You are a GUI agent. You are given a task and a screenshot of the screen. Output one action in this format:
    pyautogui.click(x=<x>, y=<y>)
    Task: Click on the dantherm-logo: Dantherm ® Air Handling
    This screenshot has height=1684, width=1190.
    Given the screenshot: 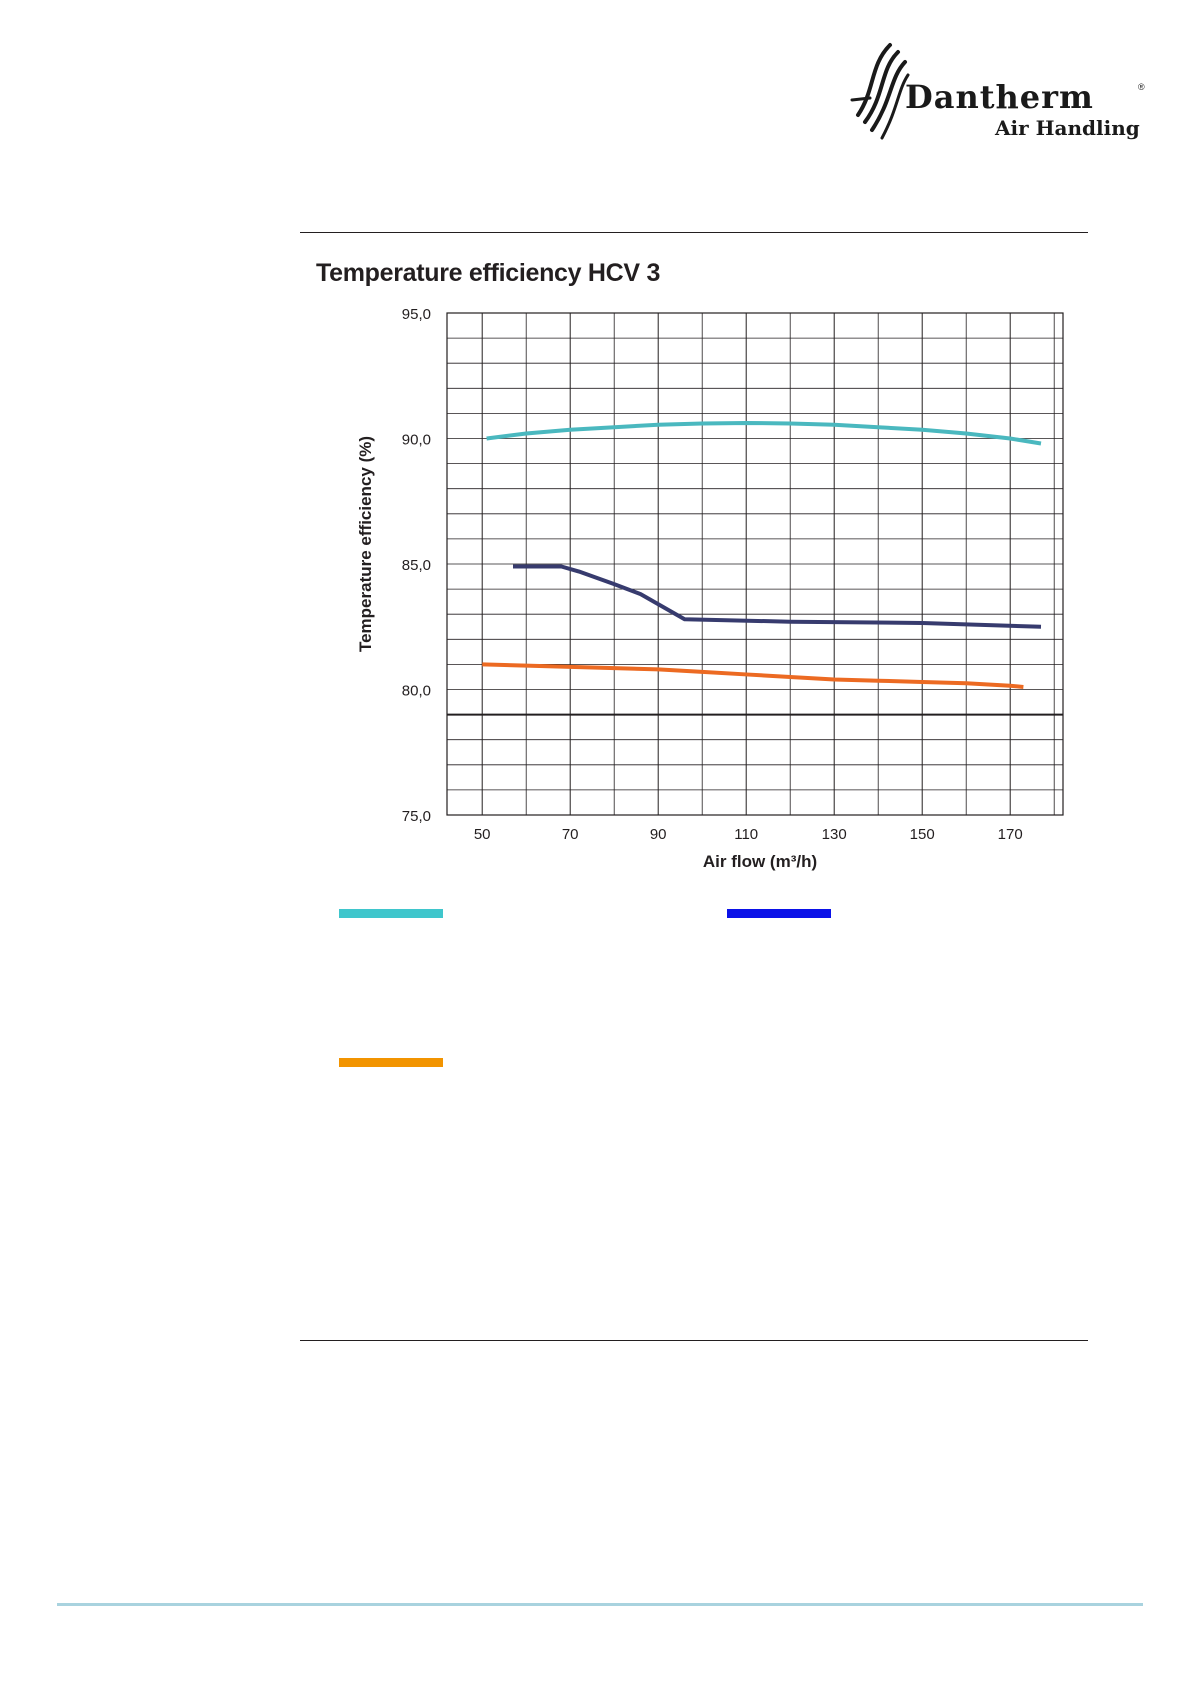 What is the action you would take?
    pyautogui.click(x=1000, y=95)
    